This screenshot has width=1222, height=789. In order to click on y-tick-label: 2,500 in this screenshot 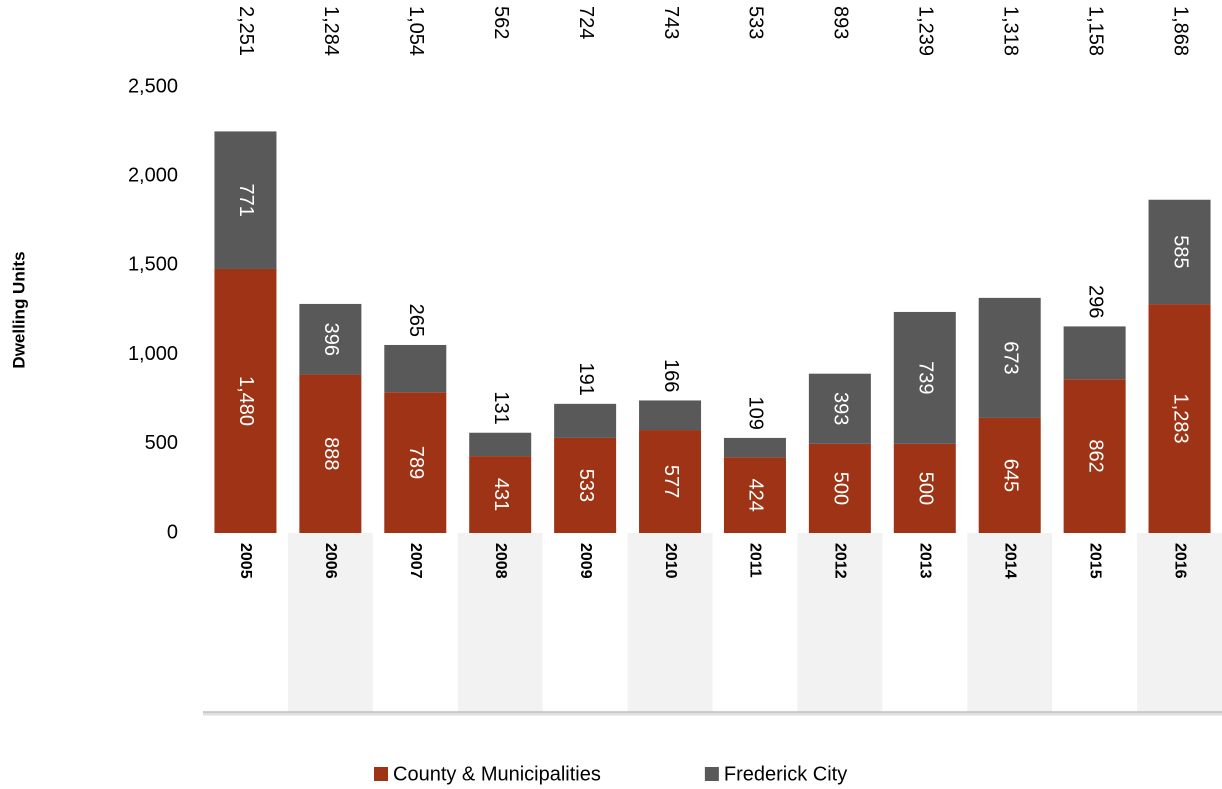, I will do `click(153, 86)`.